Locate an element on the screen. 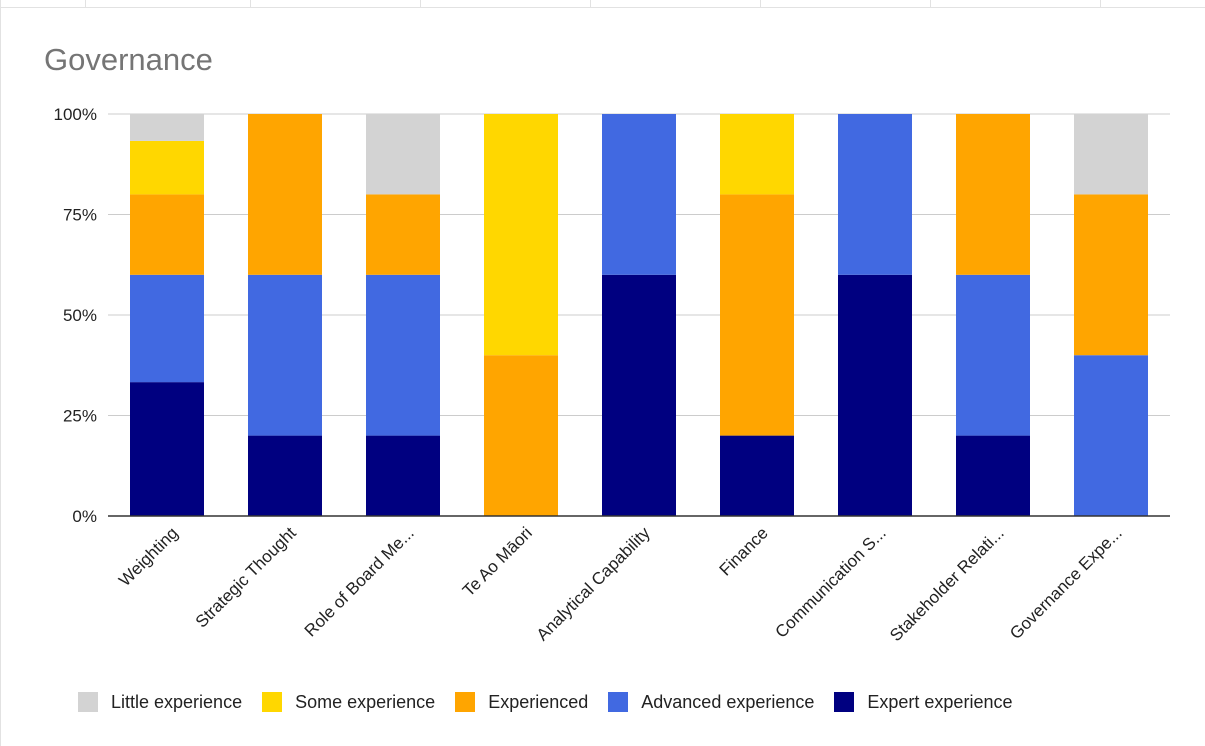 Image resolution: width=1205 pixels, height=746 pixels. legend-label: Little experience is located at coordinates (177, 701).